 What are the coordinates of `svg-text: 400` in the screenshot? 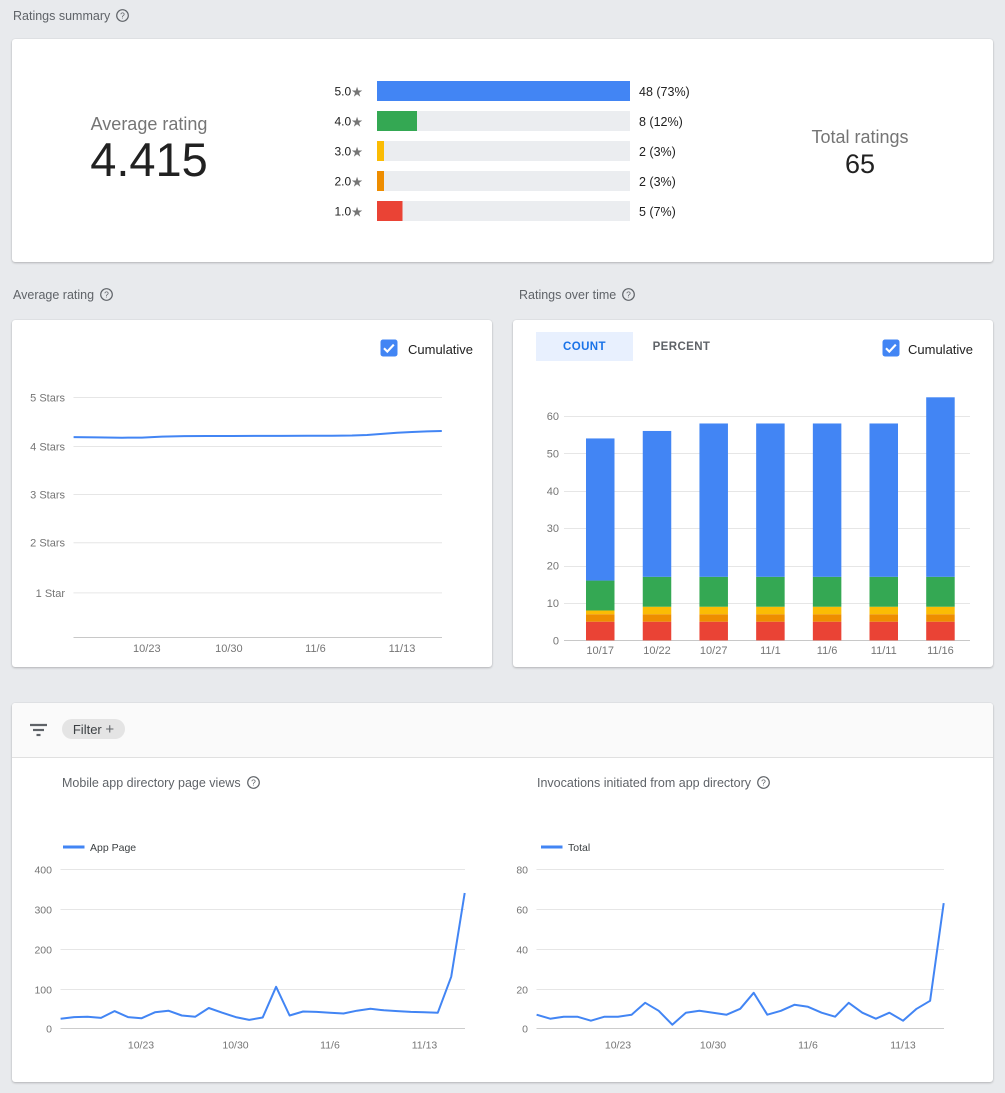 It's located at (43, 871).